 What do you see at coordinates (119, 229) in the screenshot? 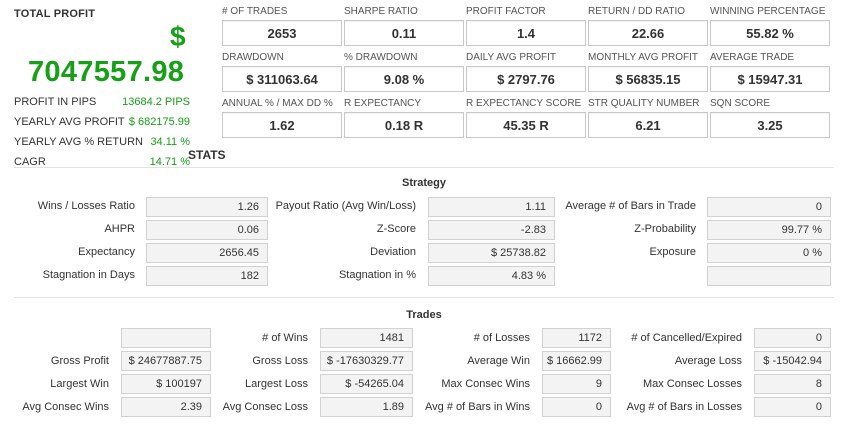
I see `strategy-label: AHPR` at bounding box center [119, 229].